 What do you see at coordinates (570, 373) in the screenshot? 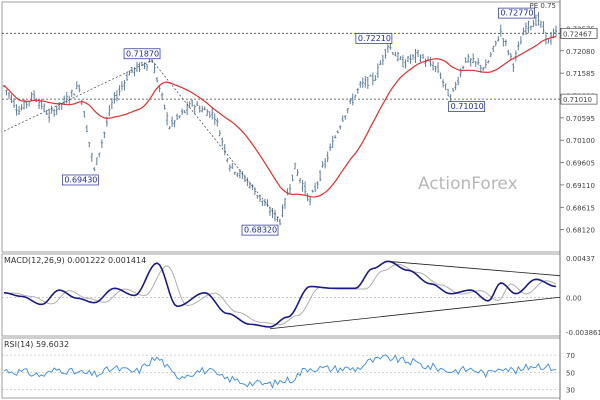
I see `rsi-tick-label: 50` at bounding box center [570, 373].